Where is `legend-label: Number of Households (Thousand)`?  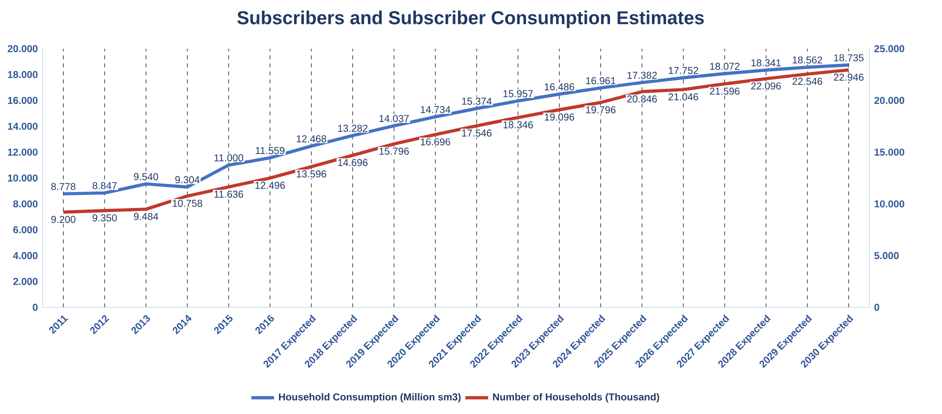
legend-label: Number of Households (Thousand) is located at coordinates (576, 397).